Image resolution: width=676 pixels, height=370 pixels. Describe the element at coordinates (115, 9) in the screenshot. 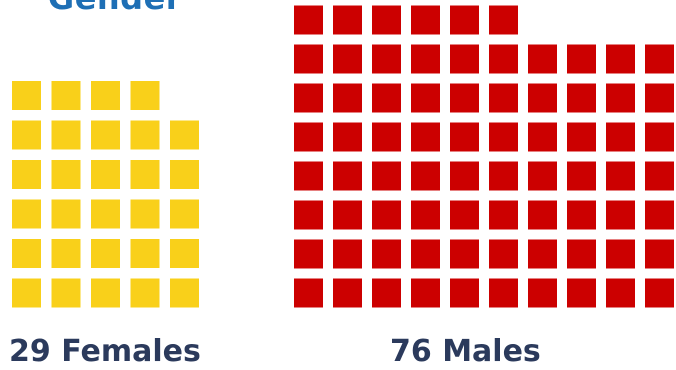

I see `chart-title: Gender` at that location.